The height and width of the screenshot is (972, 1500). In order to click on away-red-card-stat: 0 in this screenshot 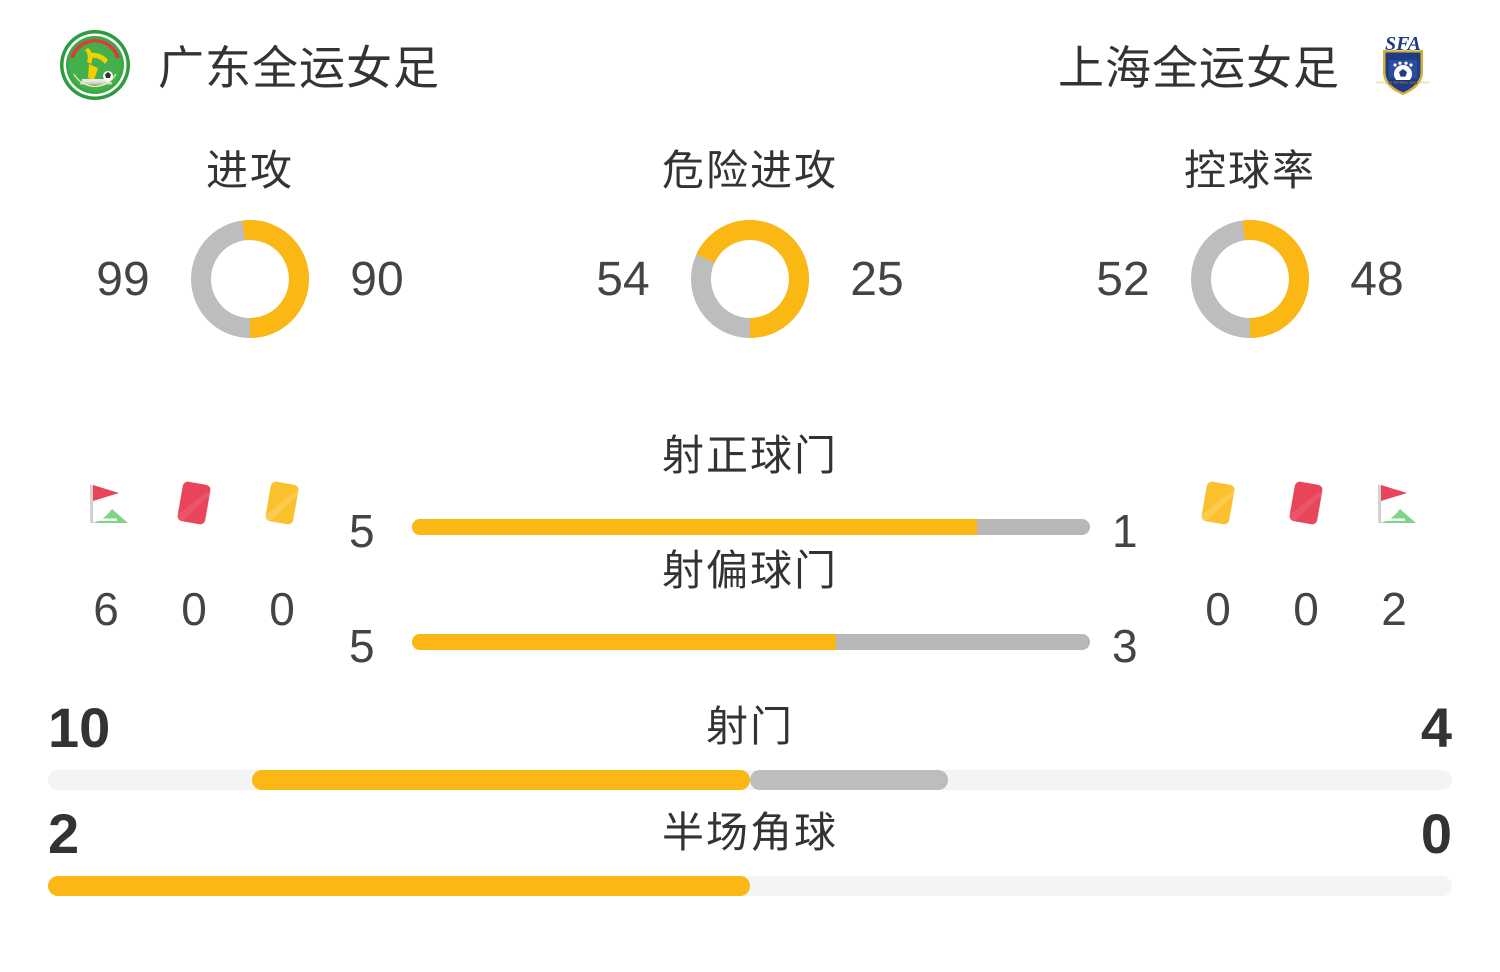, I will do `click(1306, 551)`.